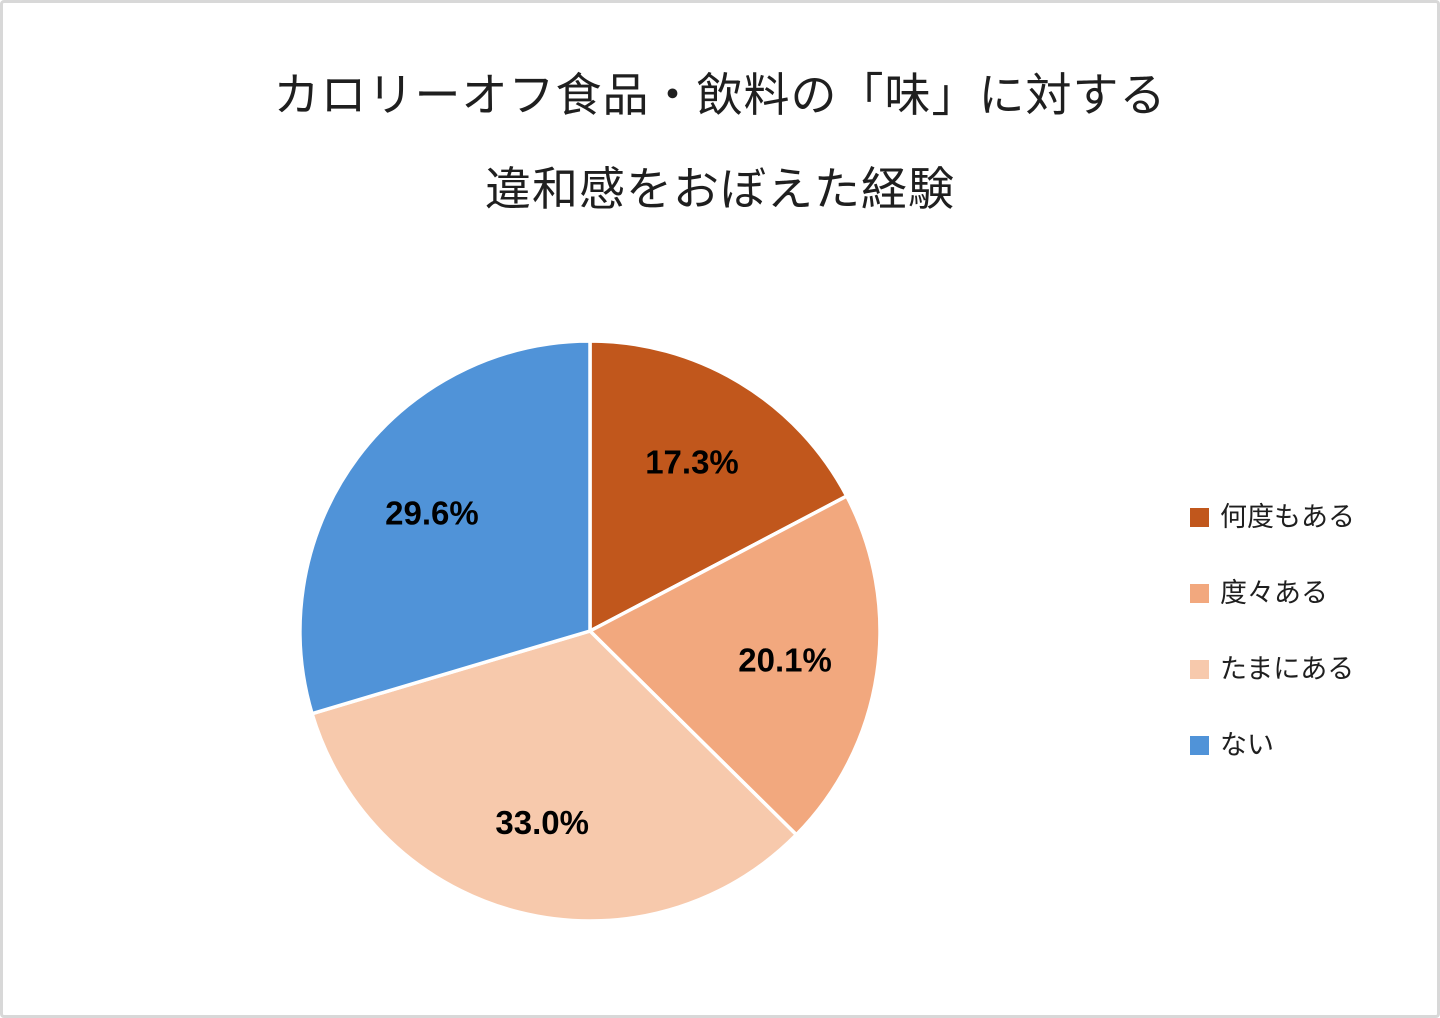 The image size is (1440, 1018). I want to click on pie-slice-4-ない, so click(445, 527).